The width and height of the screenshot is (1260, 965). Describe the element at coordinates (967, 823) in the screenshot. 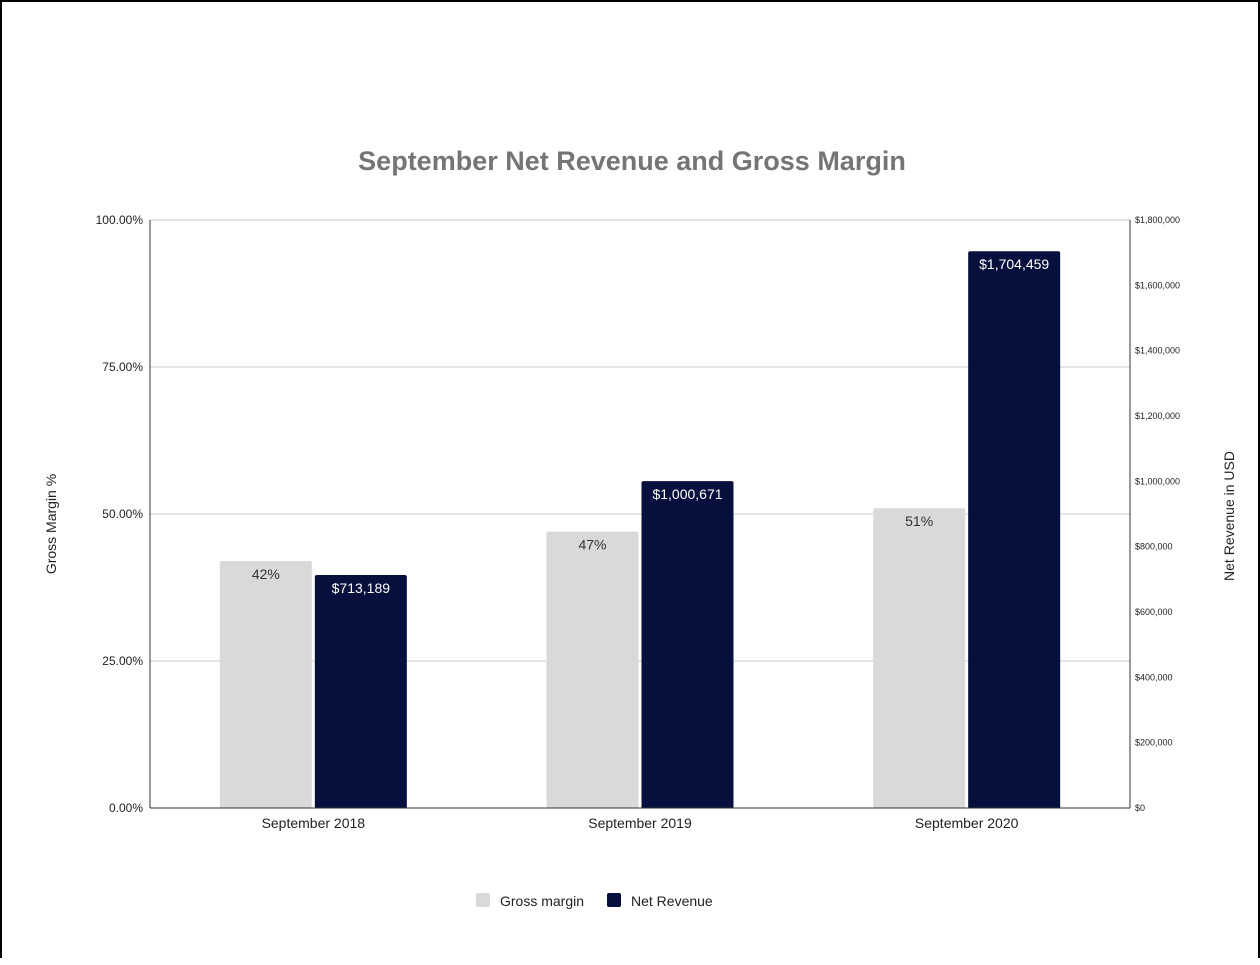

I see `x-tick-label: September 2020` at that location.